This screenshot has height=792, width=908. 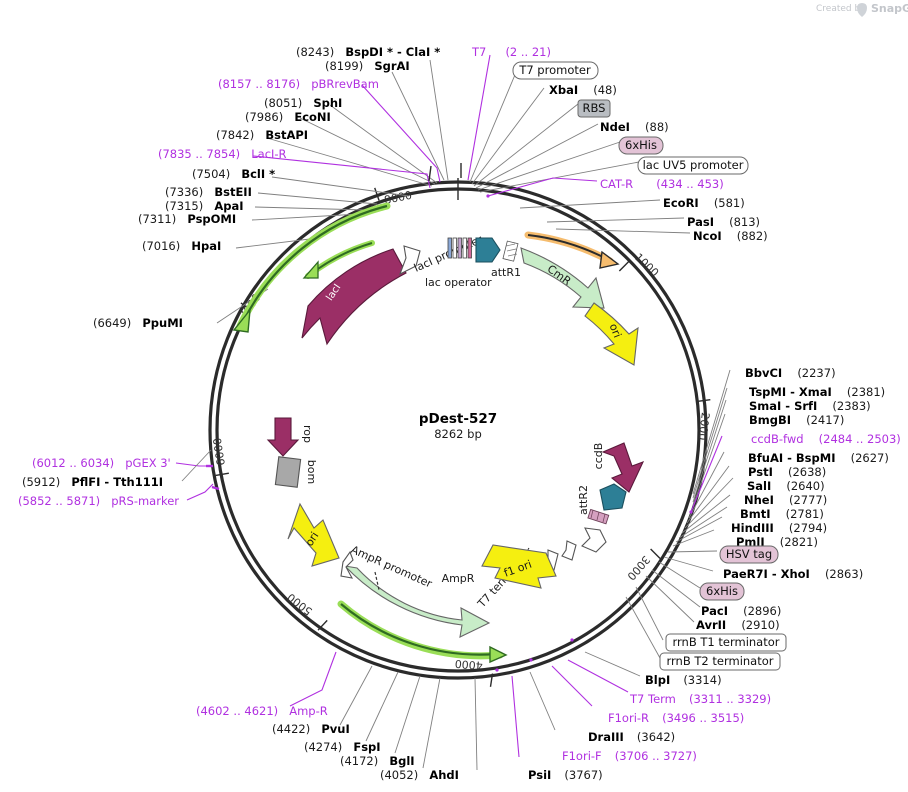 I want to click on label-SgrAI: (8199) SgrAI, so click(x=367, y=64).